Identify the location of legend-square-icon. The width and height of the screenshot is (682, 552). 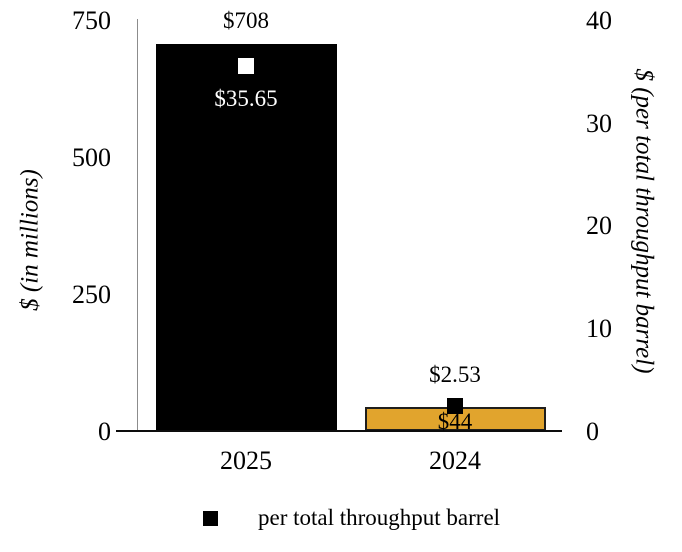
(210, 518).